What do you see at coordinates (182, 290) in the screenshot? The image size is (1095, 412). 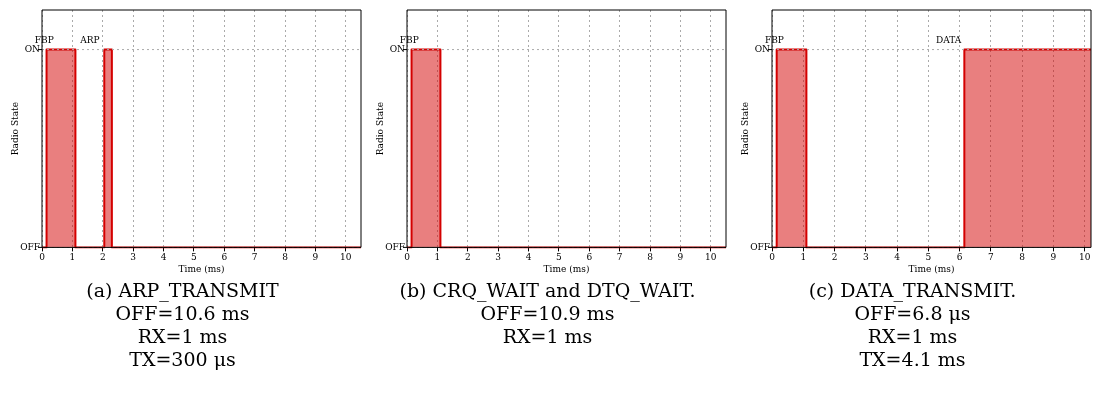 I see `text: (a) ARP_TRANSMIT` at bounding box center [182, 290].